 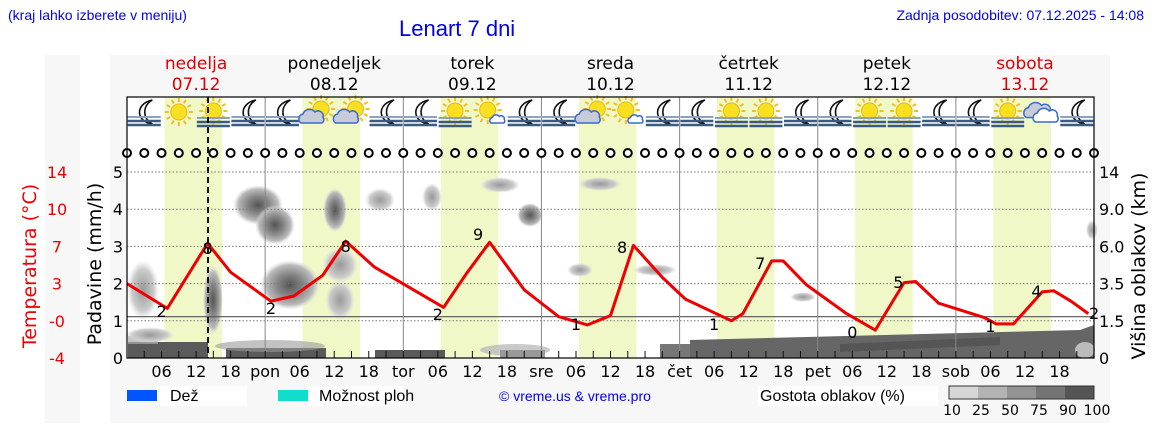 What do you see at coordinates (1039, 411) in the screenshot?
I see `svg-text: 75` at bounding box center [1039, 411].